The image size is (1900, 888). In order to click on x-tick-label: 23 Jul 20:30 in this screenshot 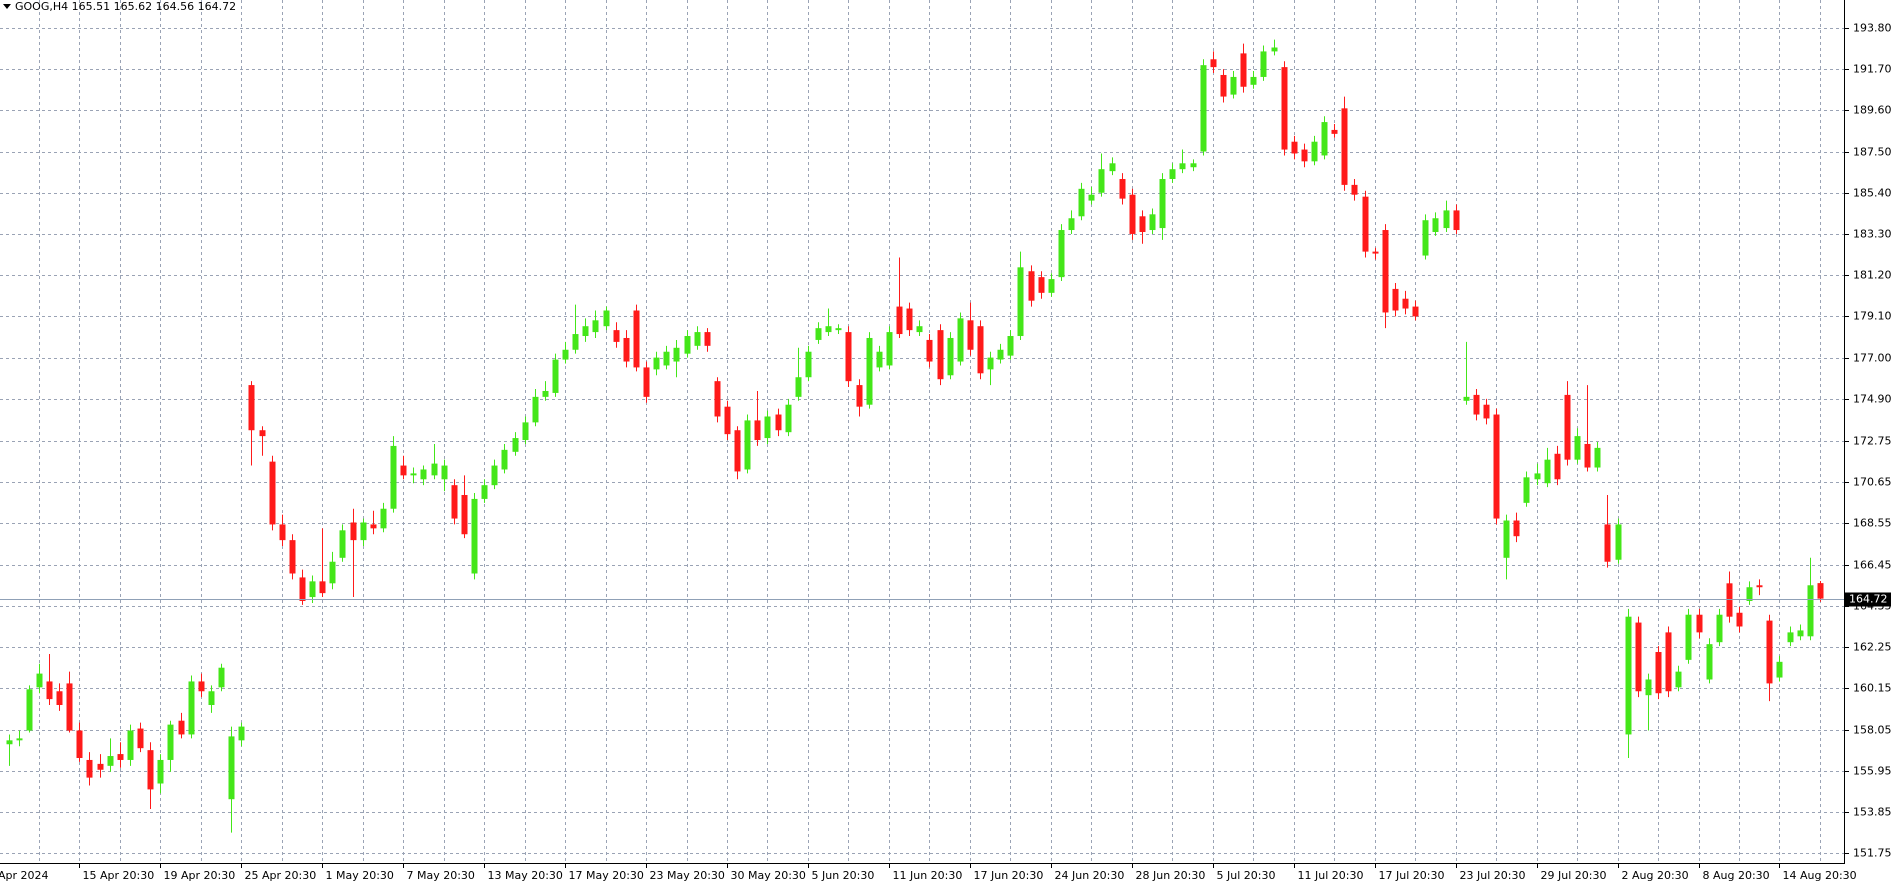, I will do `click(1493, 875)`.